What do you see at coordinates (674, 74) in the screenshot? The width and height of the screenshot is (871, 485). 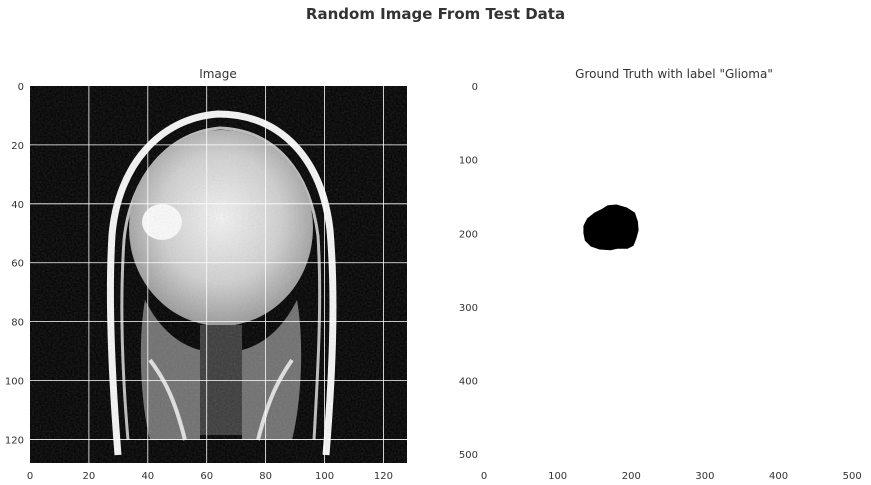 I see `ground-truth-title: Ground Truth with label "Glioma"` at bounding box center [674, 74].